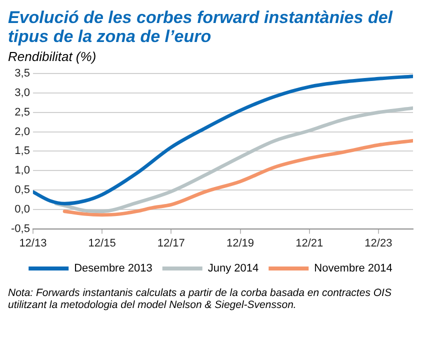 The image size is (427, 338). I want to click on legend-label: Juny 2014, so click(233, 268).